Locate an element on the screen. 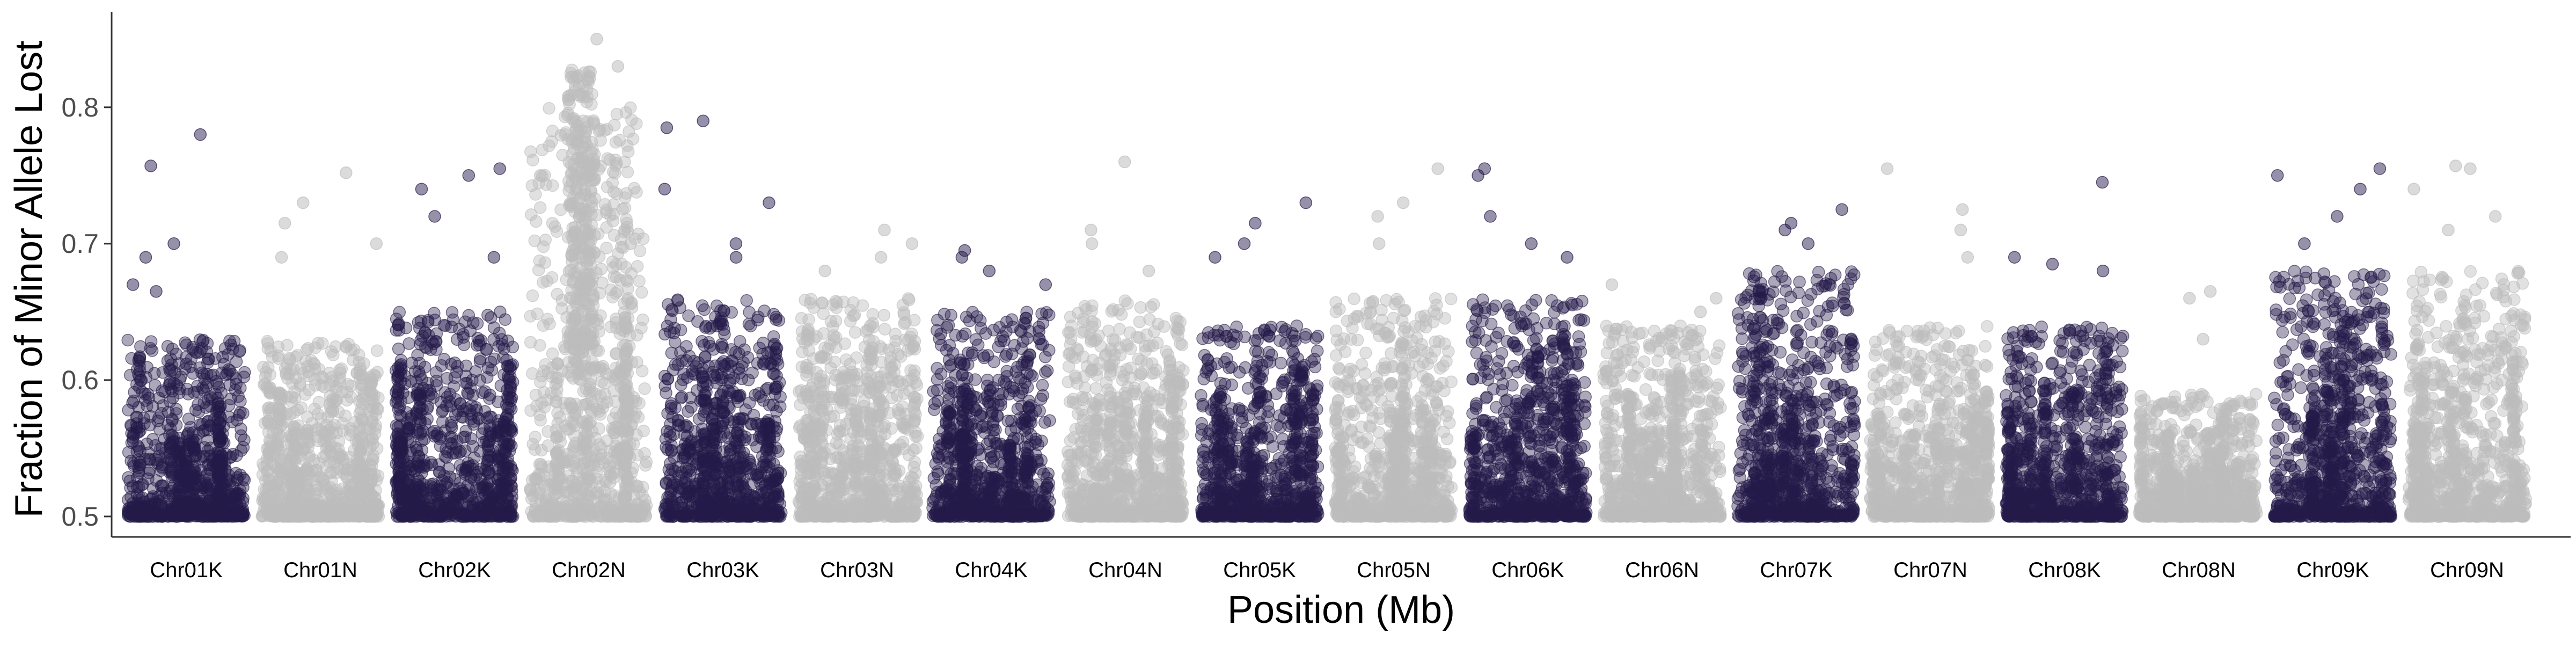 The height and width of the screenshot is (647, 2576). series-Chr02K is located at coordinates (454, 342).